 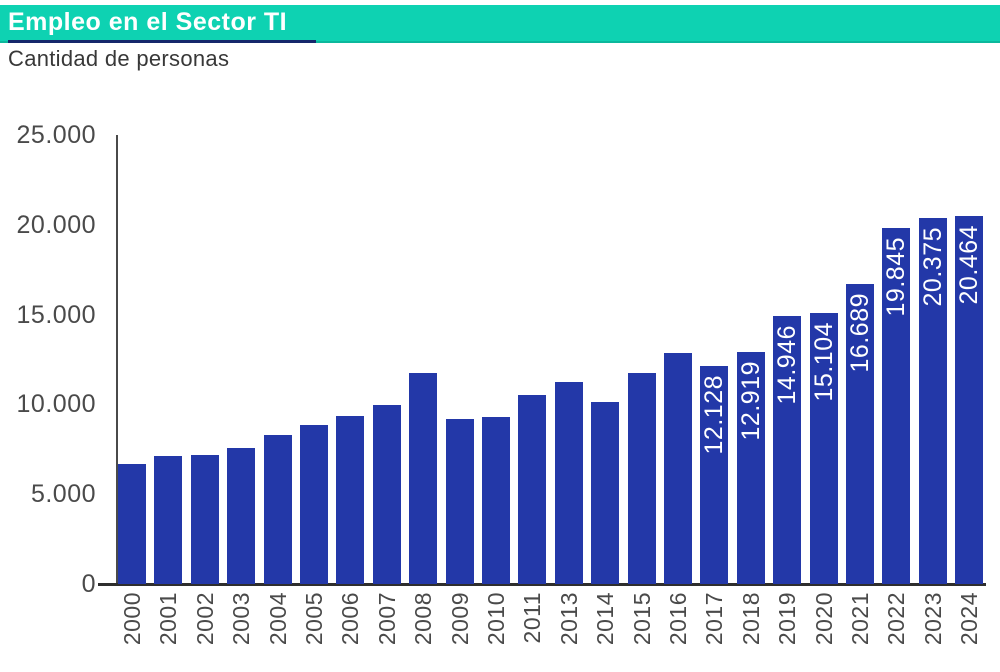 What do you see at coordinates (162, 41) in the screenshot?
I see `title-underline` at bounding box center [162, 41].